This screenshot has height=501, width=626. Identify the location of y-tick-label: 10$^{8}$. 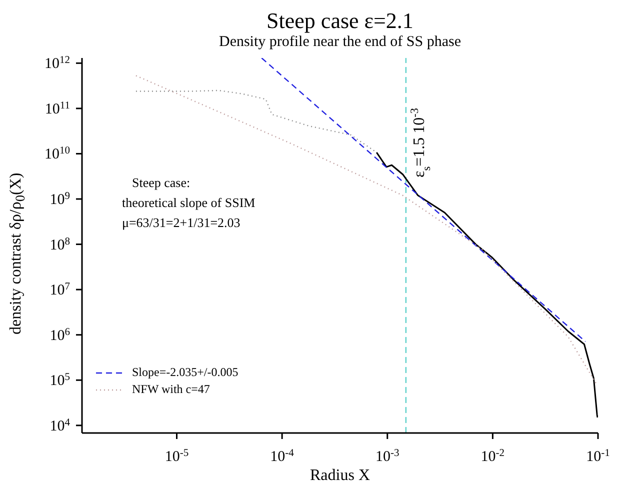
(60, 245).